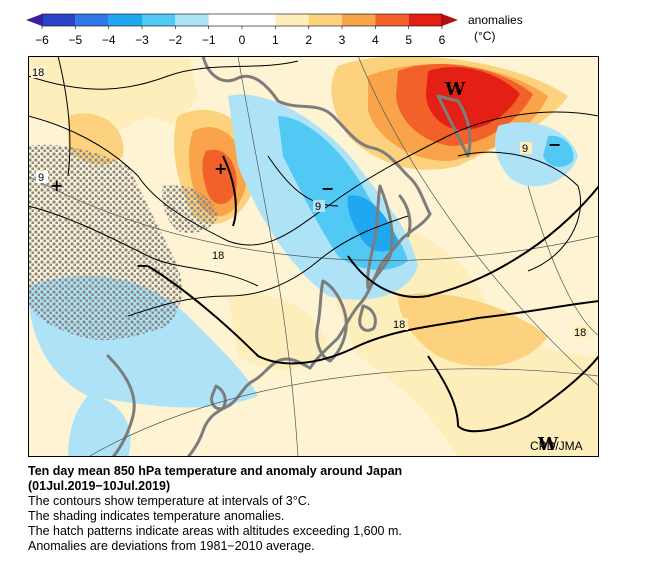 The image size is (650, 570). Describe the element at coordinates (580, 333) in the screenshot. I see `contour-label-18-east: 18` at that location.